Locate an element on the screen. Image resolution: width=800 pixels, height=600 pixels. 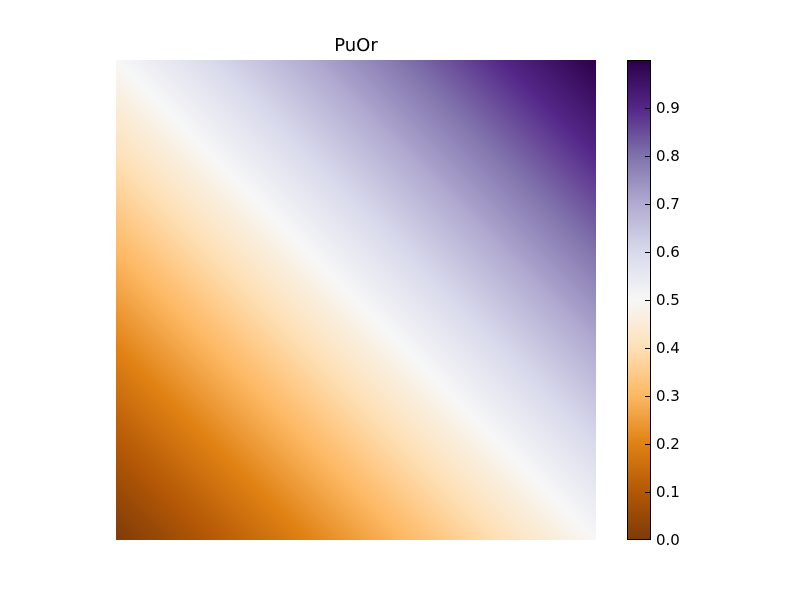
colorbar-tick-label: 0.2 is located at coordinates (668, 444).